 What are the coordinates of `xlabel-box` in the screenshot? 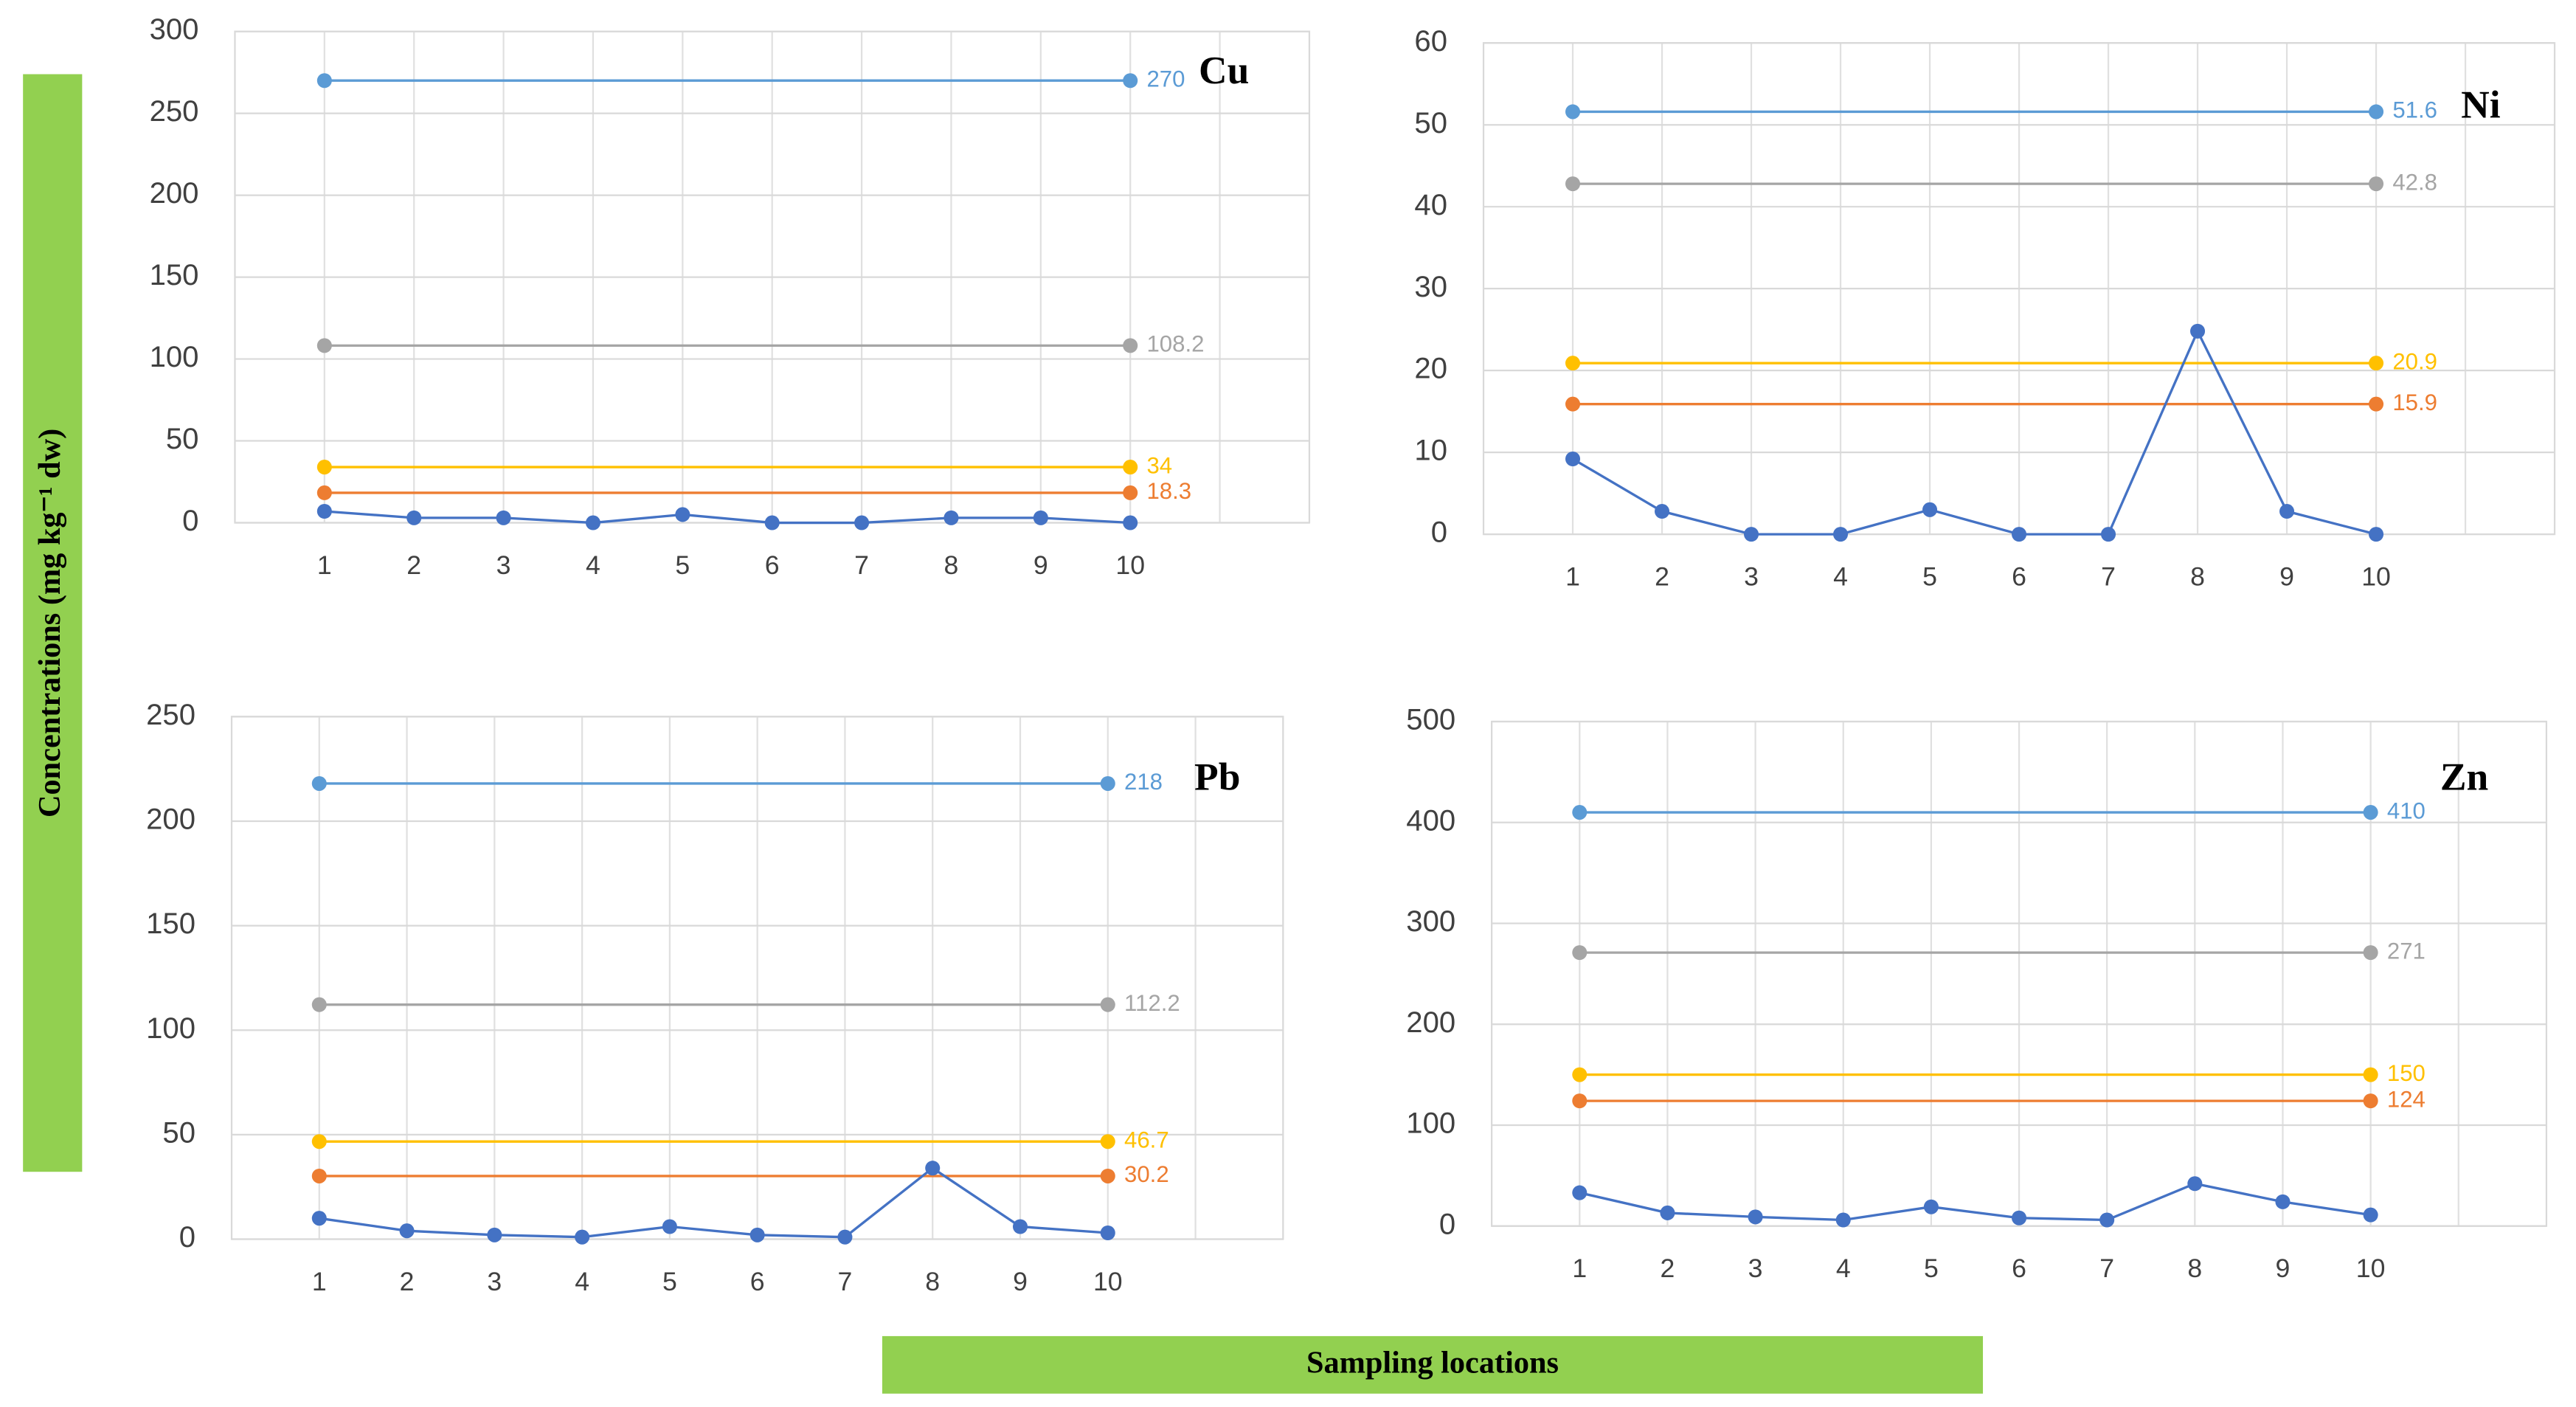 It's located at (1433, 1364).